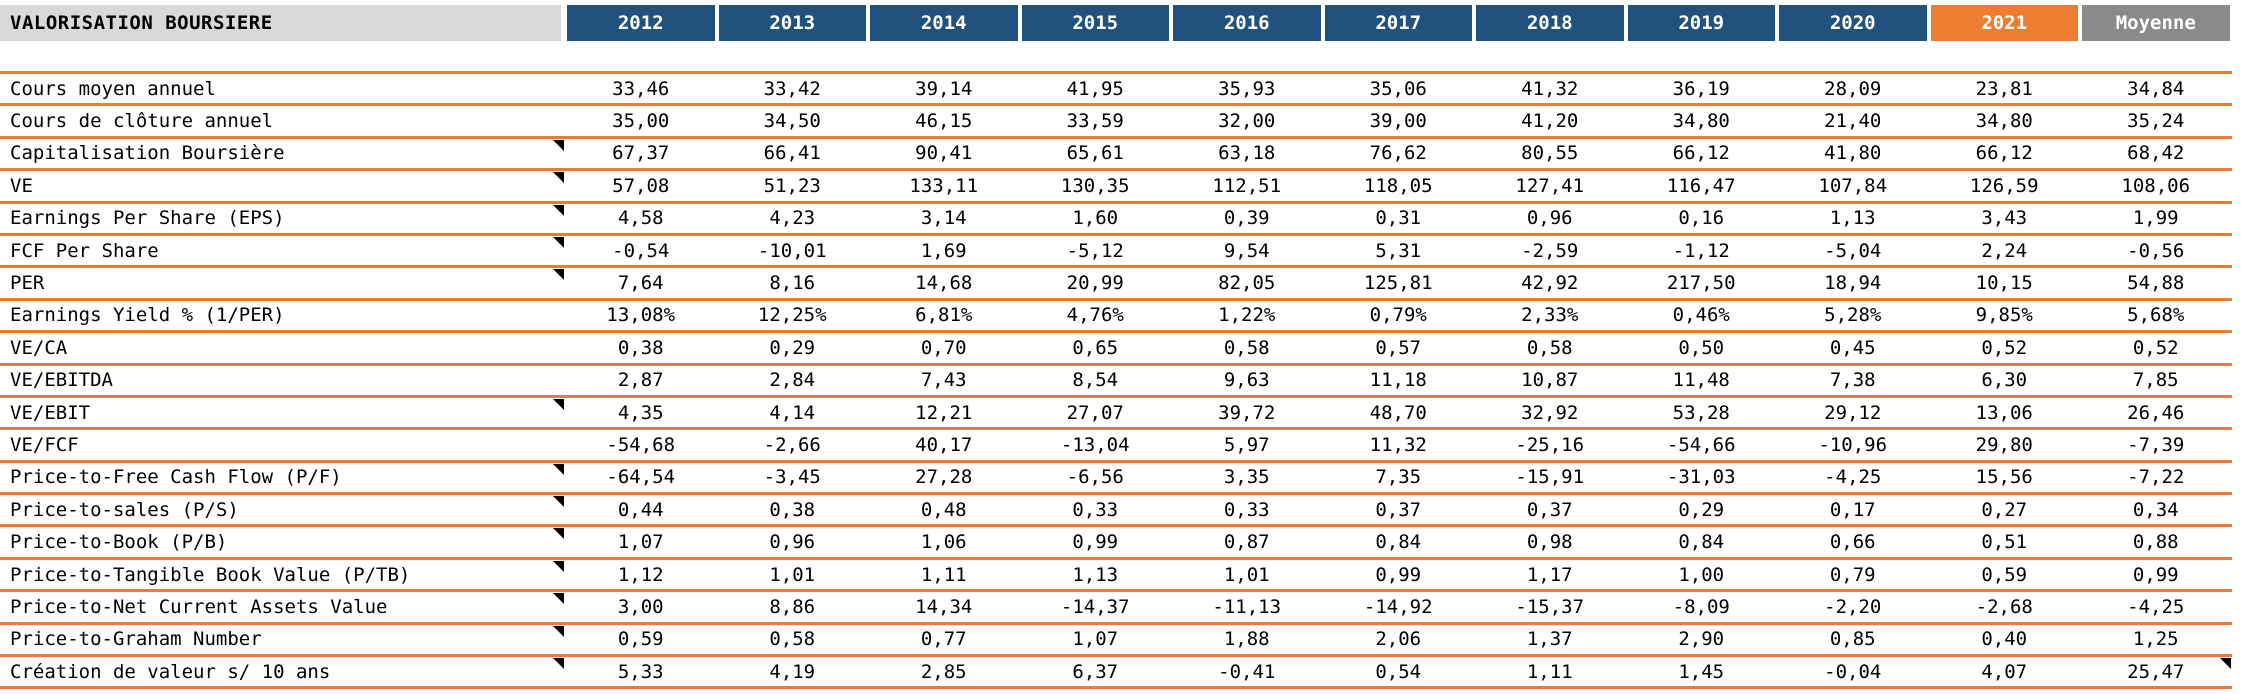  I want to click on value-cell: 1,88, so click(1246, 639).